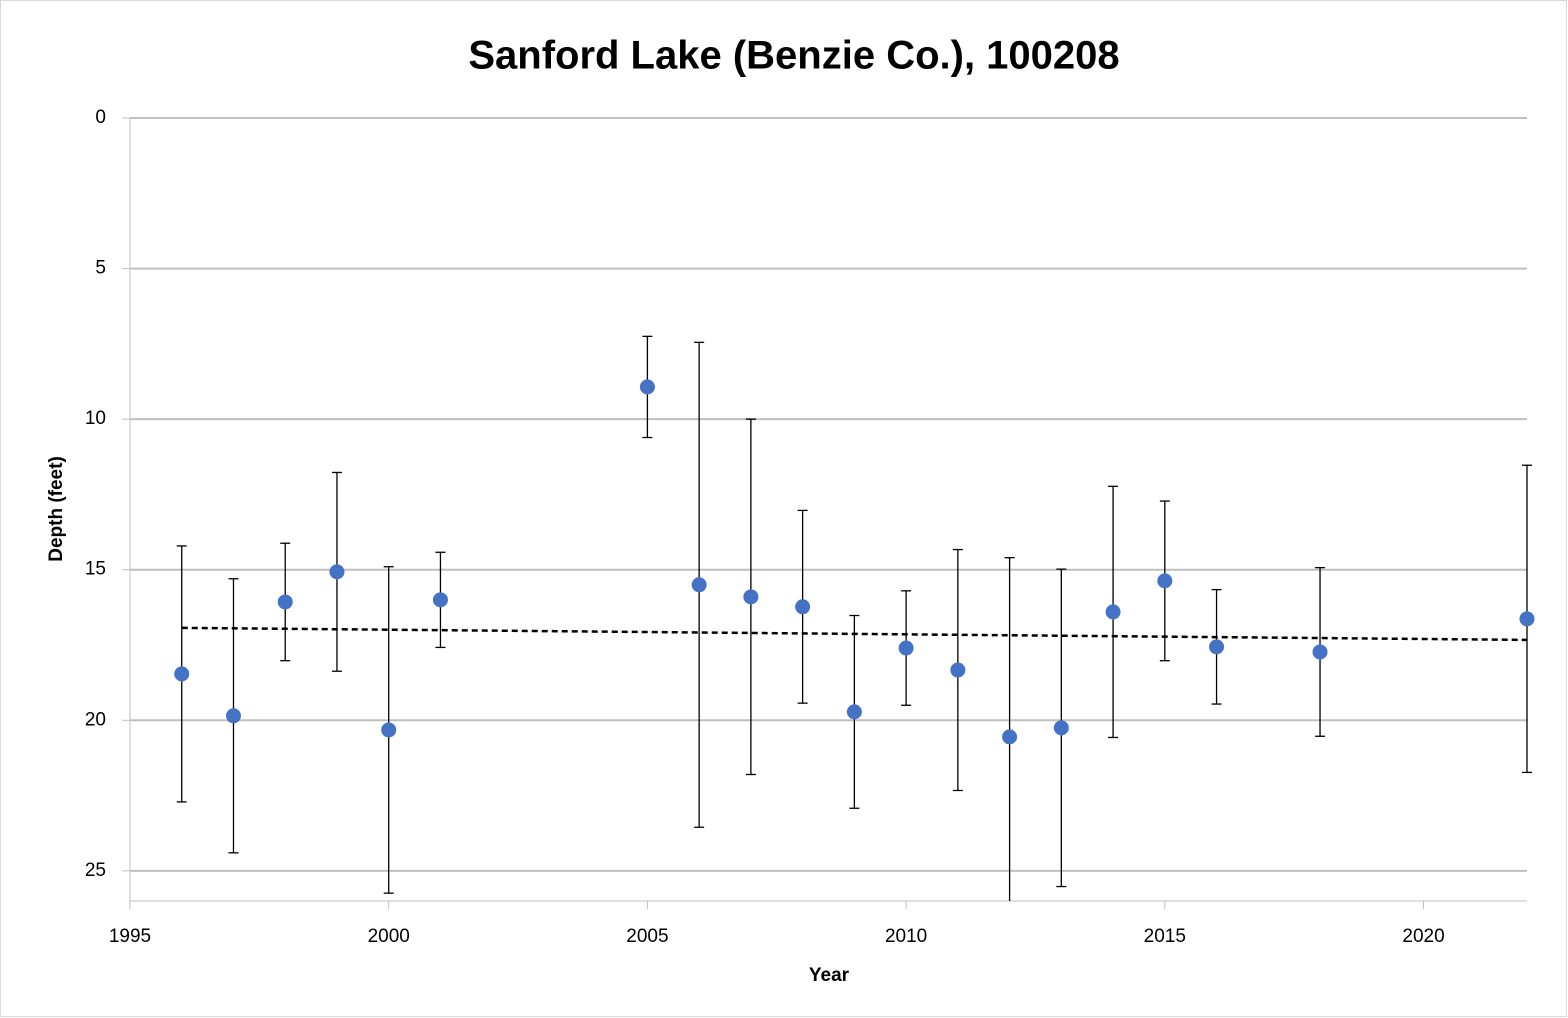 Image resolution: width=1568 pixels, height=1018 pixels. What do you see at coordinates (854, 634) in the screenshot?
I see `trendline` at bounding box center [854, 634].